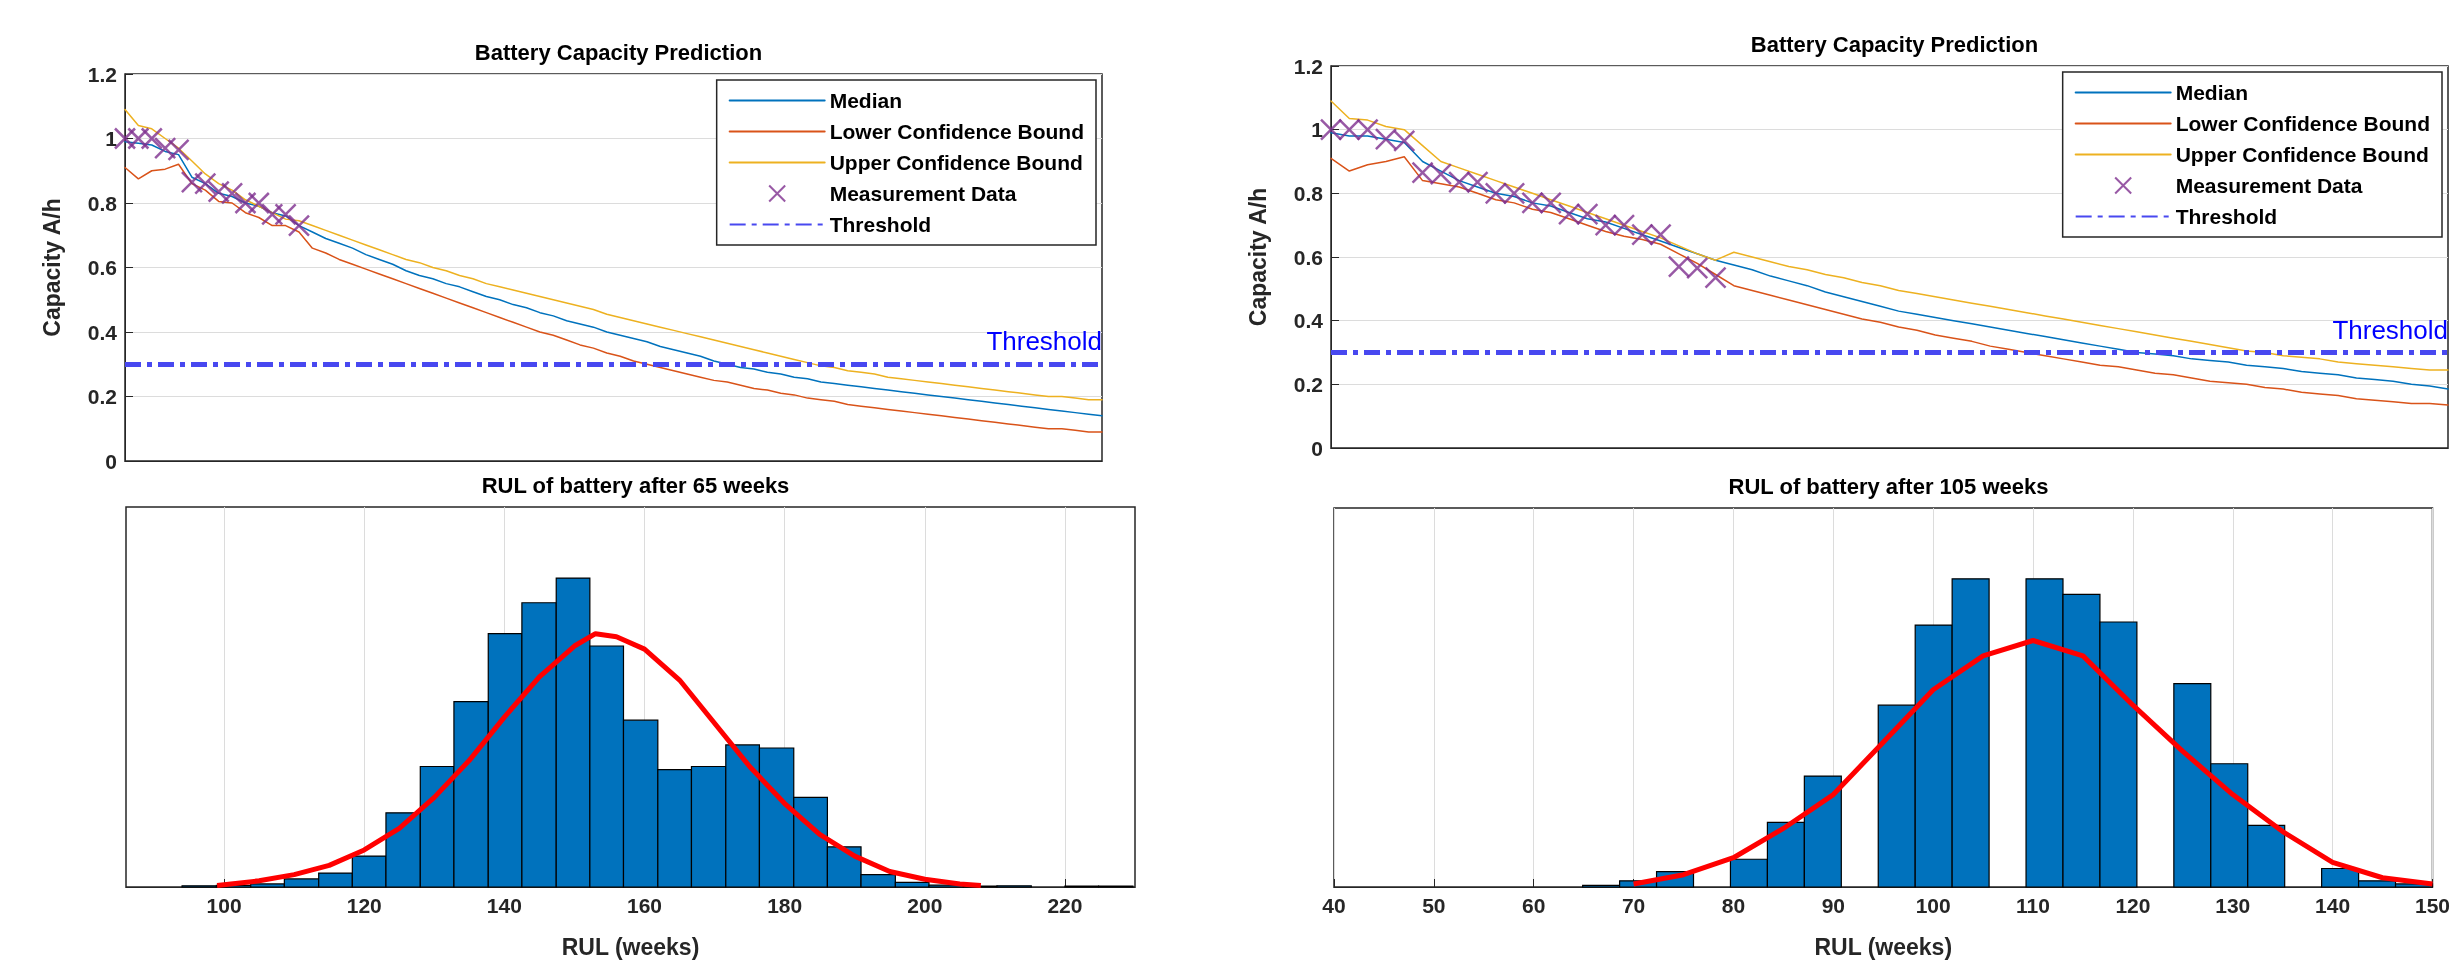 This screenshot has height=971, width=2461. I want to click on x-tick-label: 80, so click(1733, 905).